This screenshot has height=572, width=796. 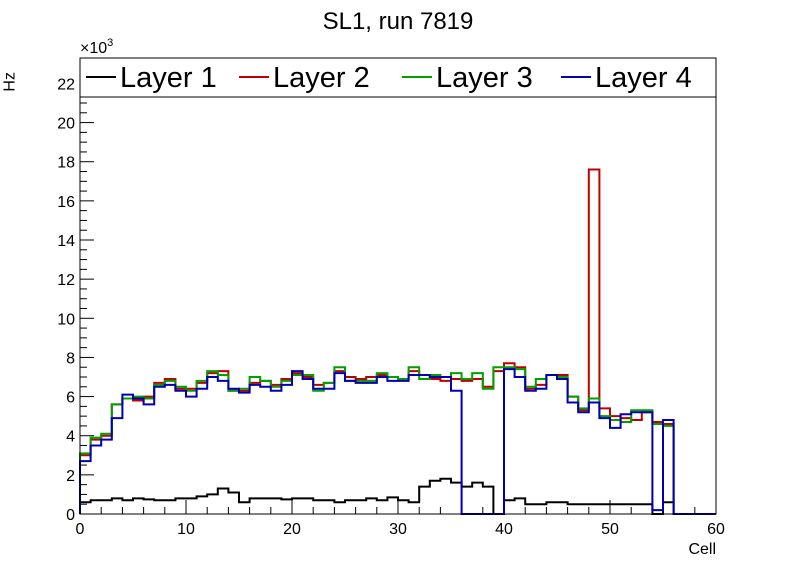 I want to click on y-tick-label: 0, so click(x=70, y=515).